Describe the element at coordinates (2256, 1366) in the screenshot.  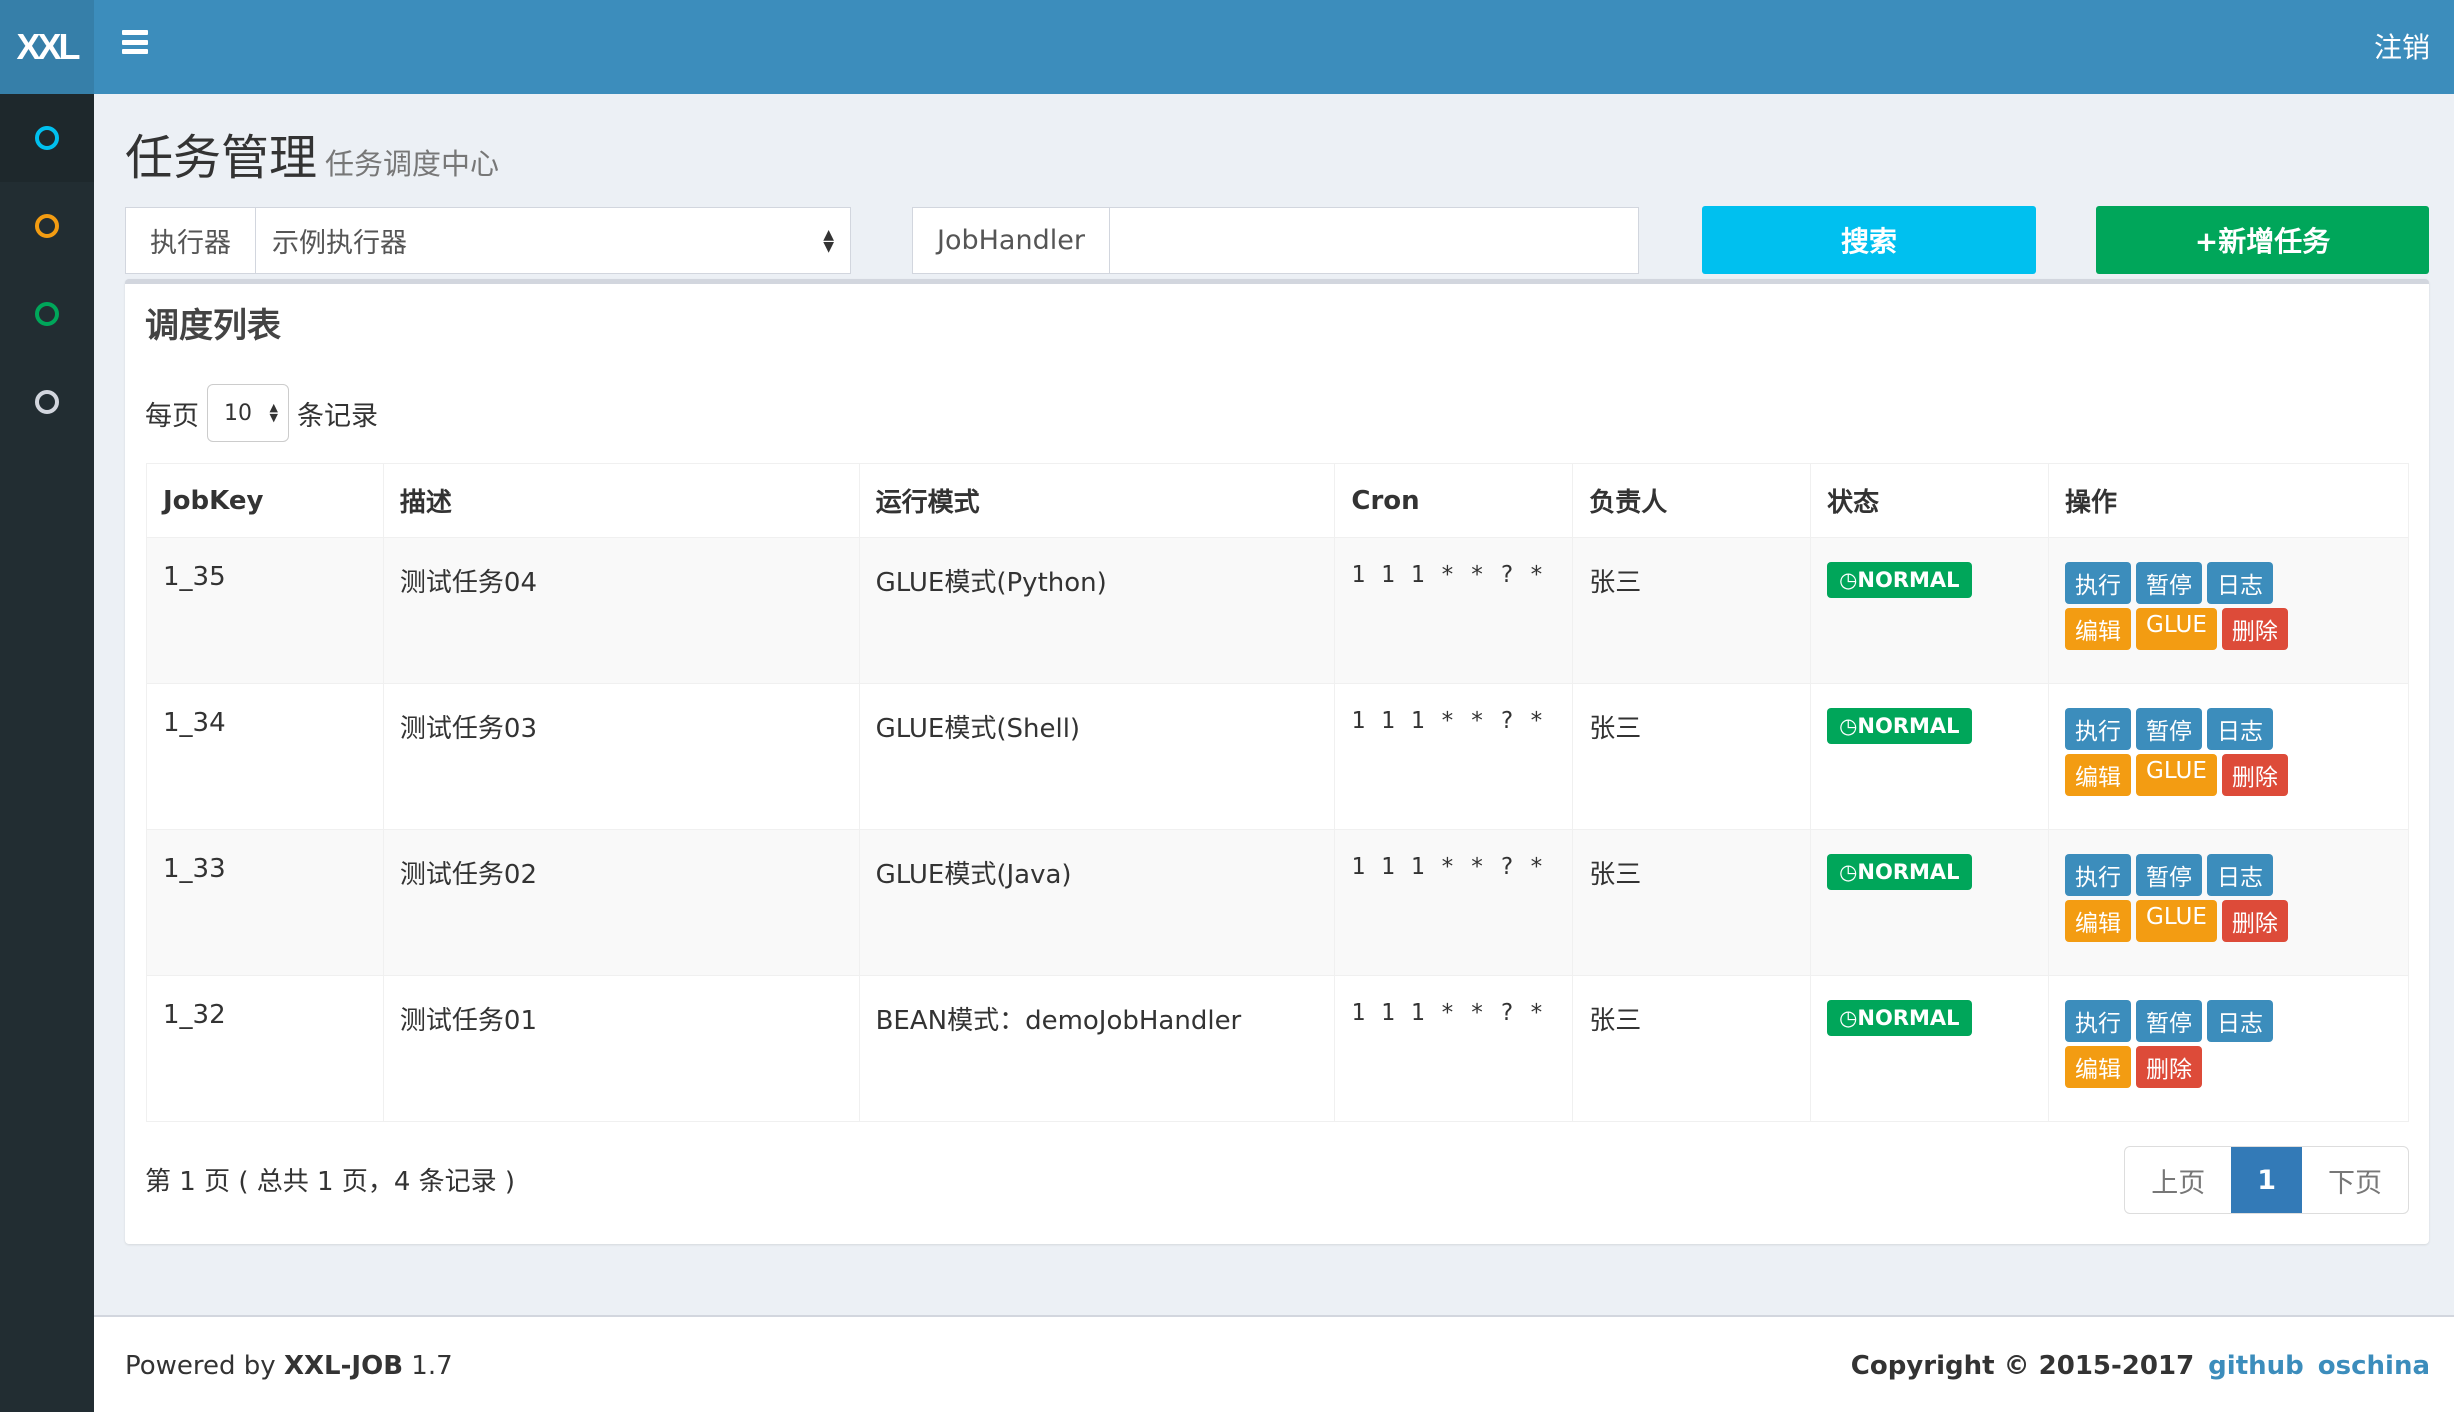
I see `github-link: github` at that location.